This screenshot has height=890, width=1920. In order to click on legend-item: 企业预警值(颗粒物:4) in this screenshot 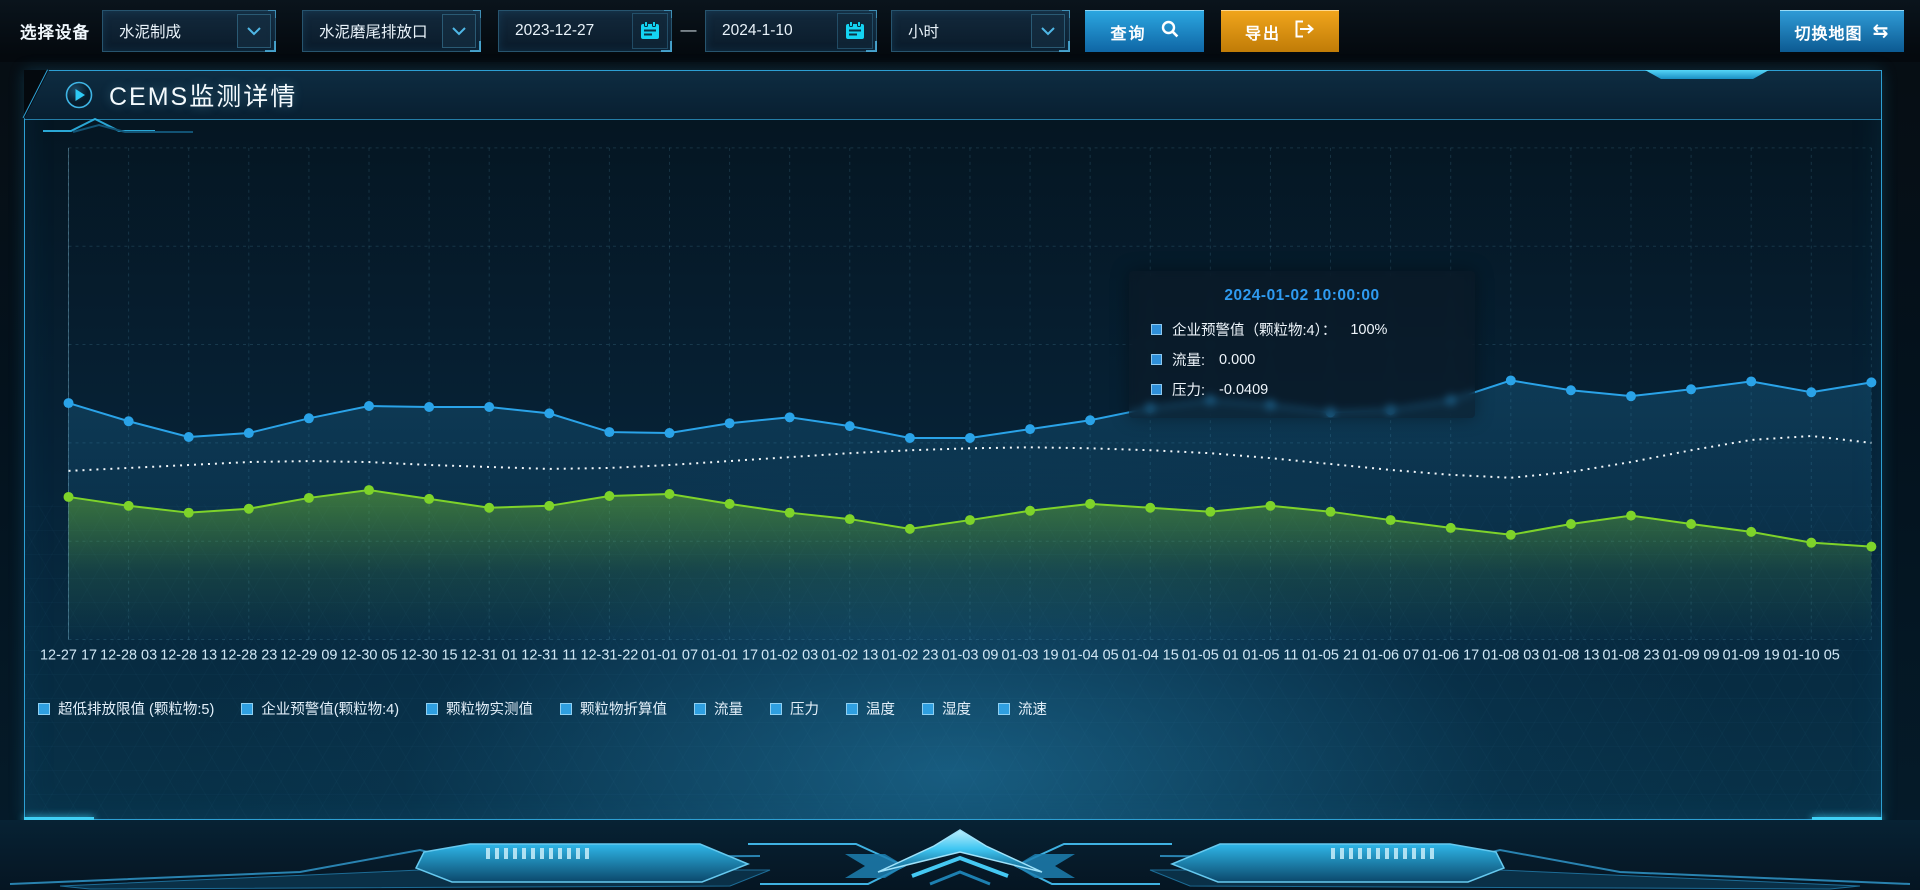, I will do `click(320, 708)`.